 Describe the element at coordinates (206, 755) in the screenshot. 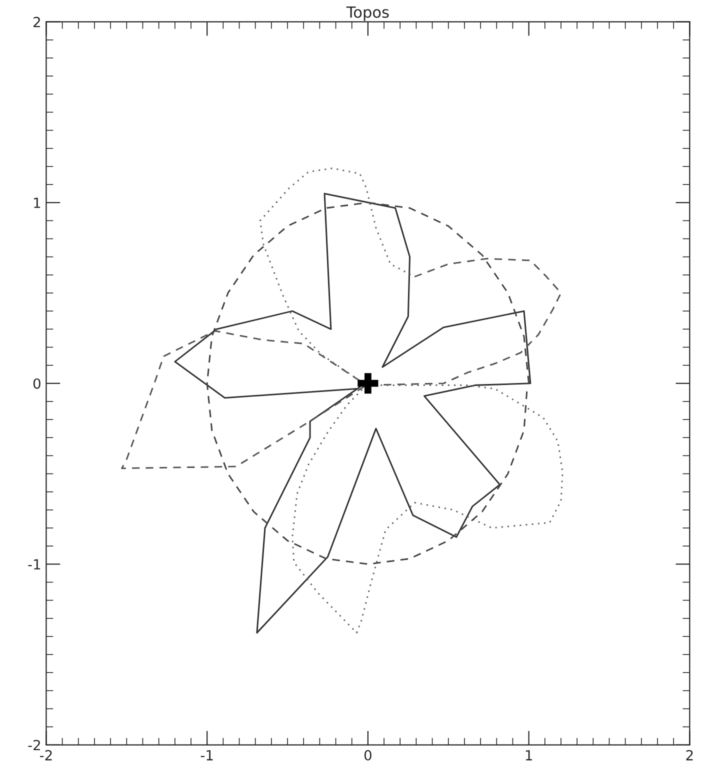

I see `x-tick-label: -1` at that location.